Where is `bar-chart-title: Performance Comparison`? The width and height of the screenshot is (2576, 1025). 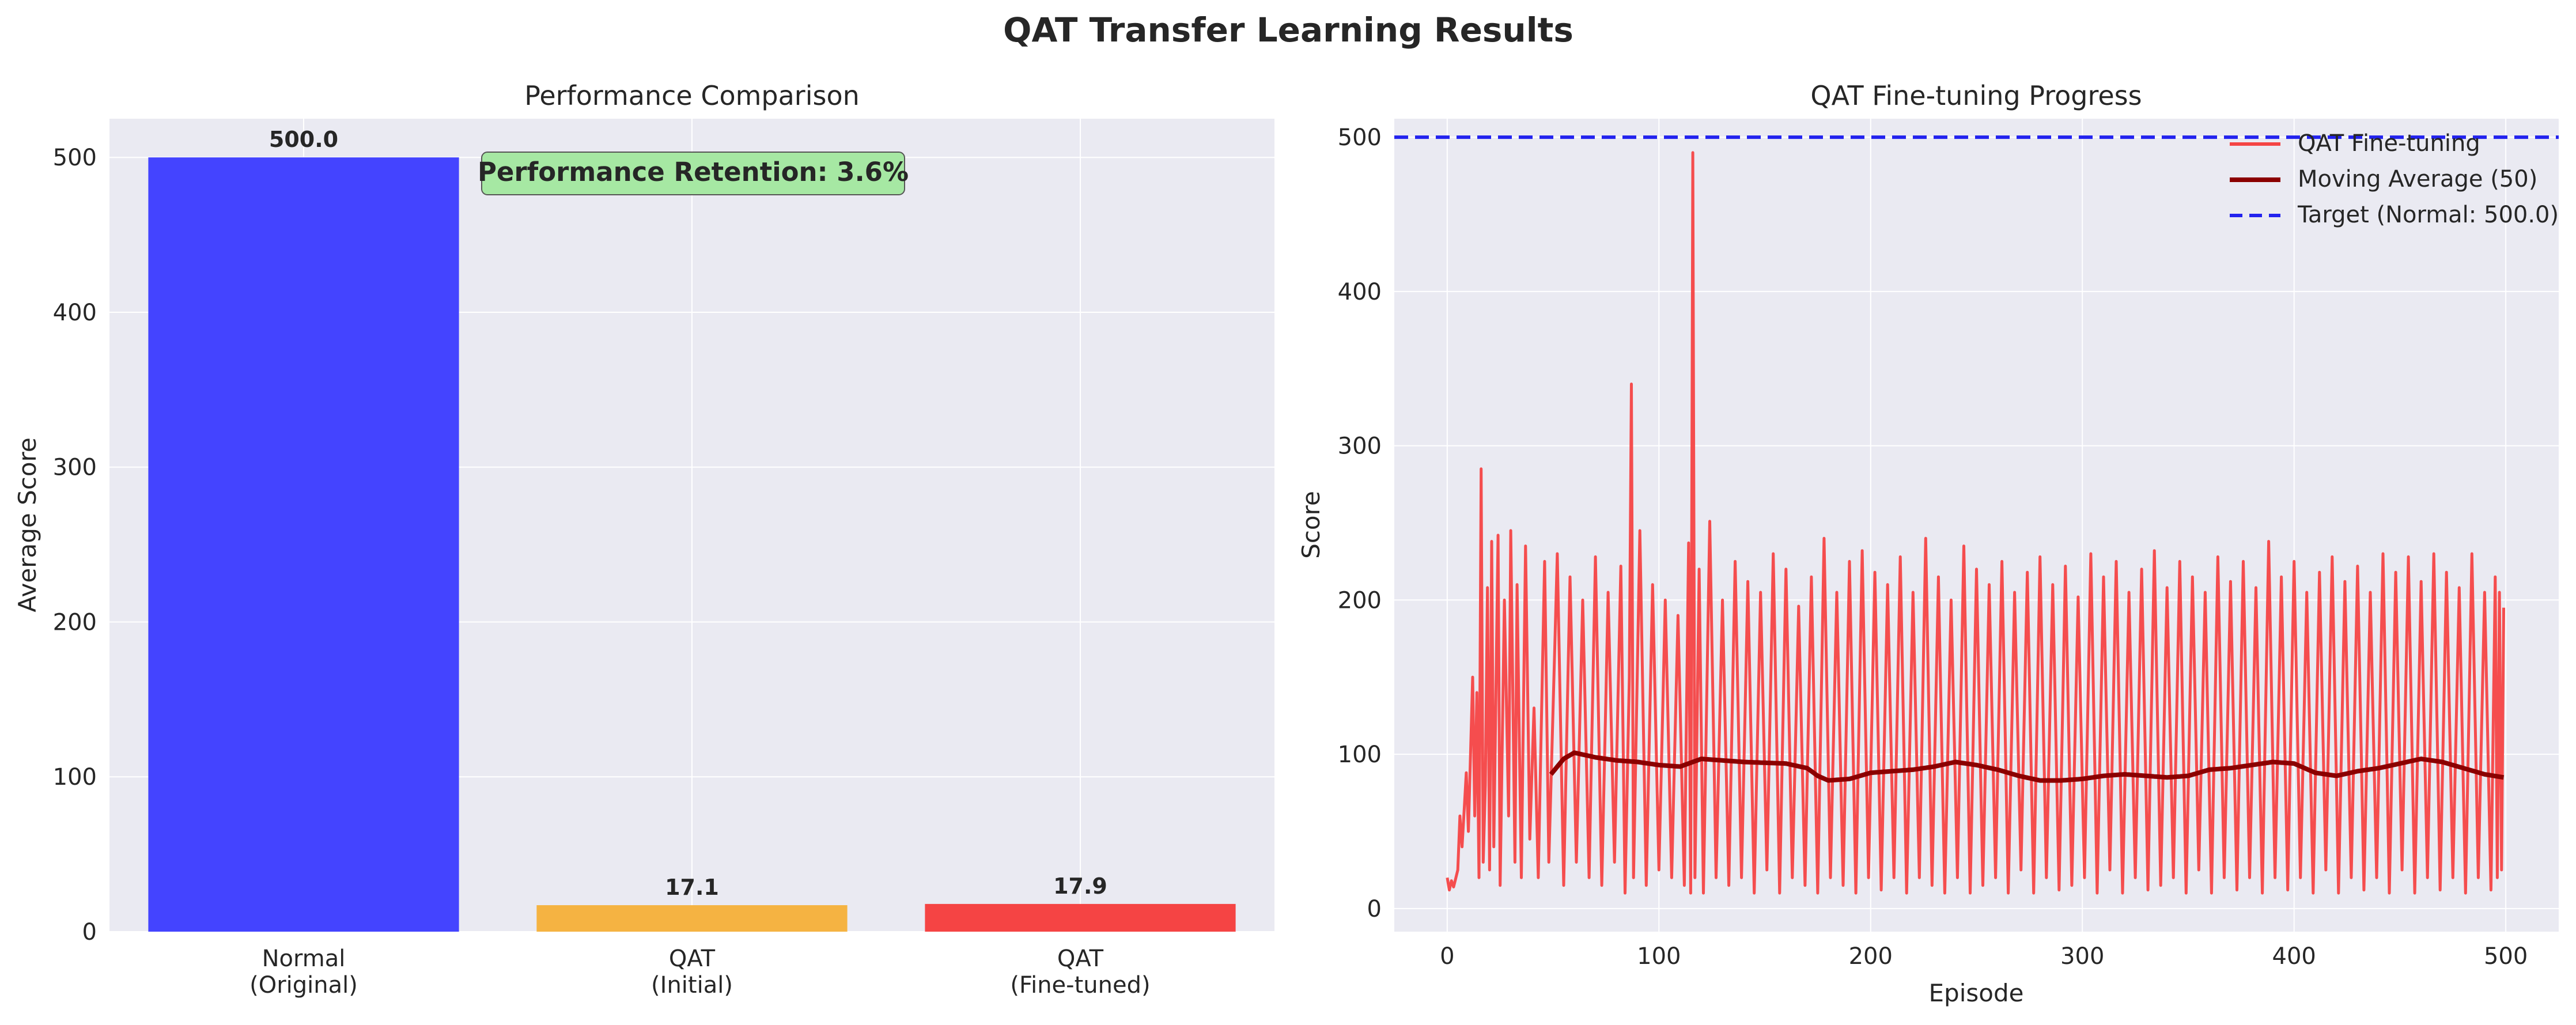 bar-chart-title: Performance Comparison is located at coordinates (692, 95).